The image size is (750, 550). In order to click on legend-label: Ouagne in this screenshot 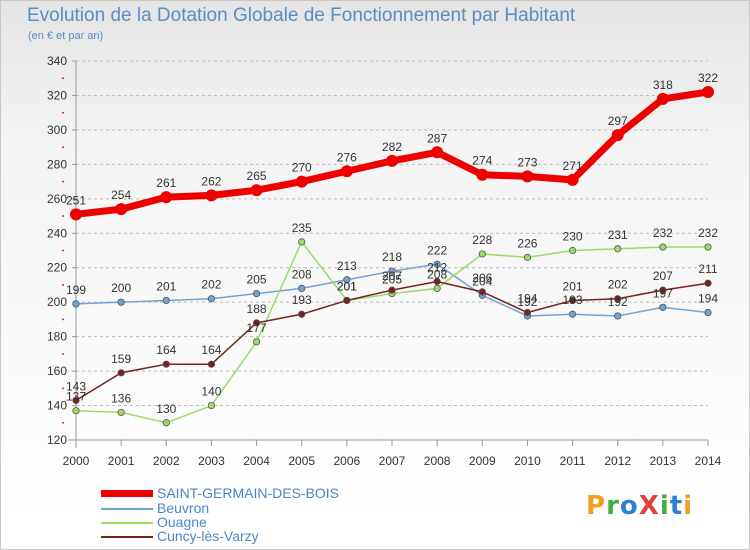, I will do `click(182, 522)`.